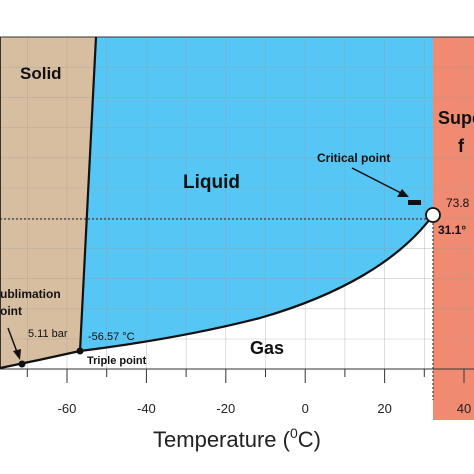 This screenshot has width=474, height=474. I want to click on sublimation-curve, so click(40, 359).